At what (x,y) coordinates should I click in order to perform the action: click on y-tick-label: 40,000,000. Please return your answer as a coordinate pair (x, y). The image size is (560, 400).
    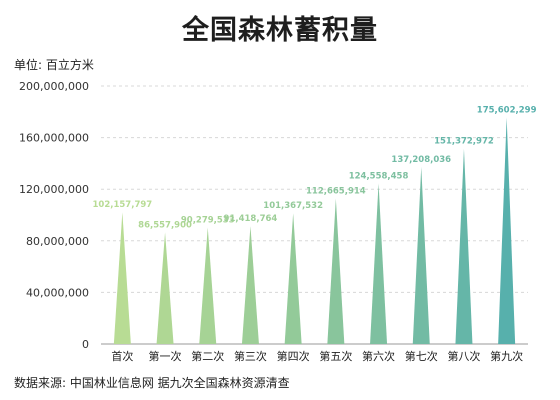
    Looking at the image, I should click on (57, 292).